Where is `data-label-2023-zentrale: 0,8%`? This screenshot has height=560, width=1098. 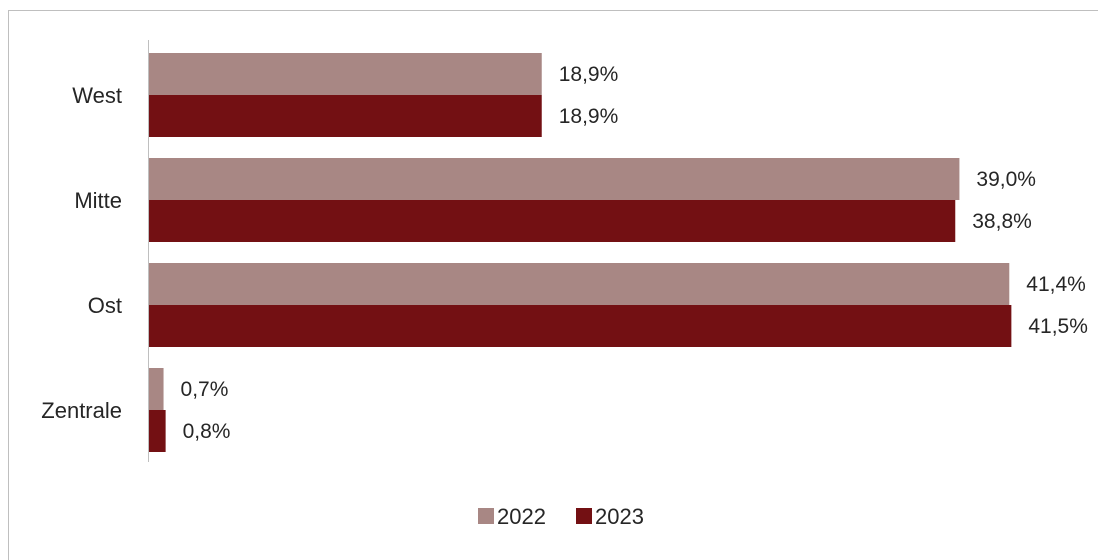
data-label-2023-zentrale: 0,8% is located at coordinates (207, 431).